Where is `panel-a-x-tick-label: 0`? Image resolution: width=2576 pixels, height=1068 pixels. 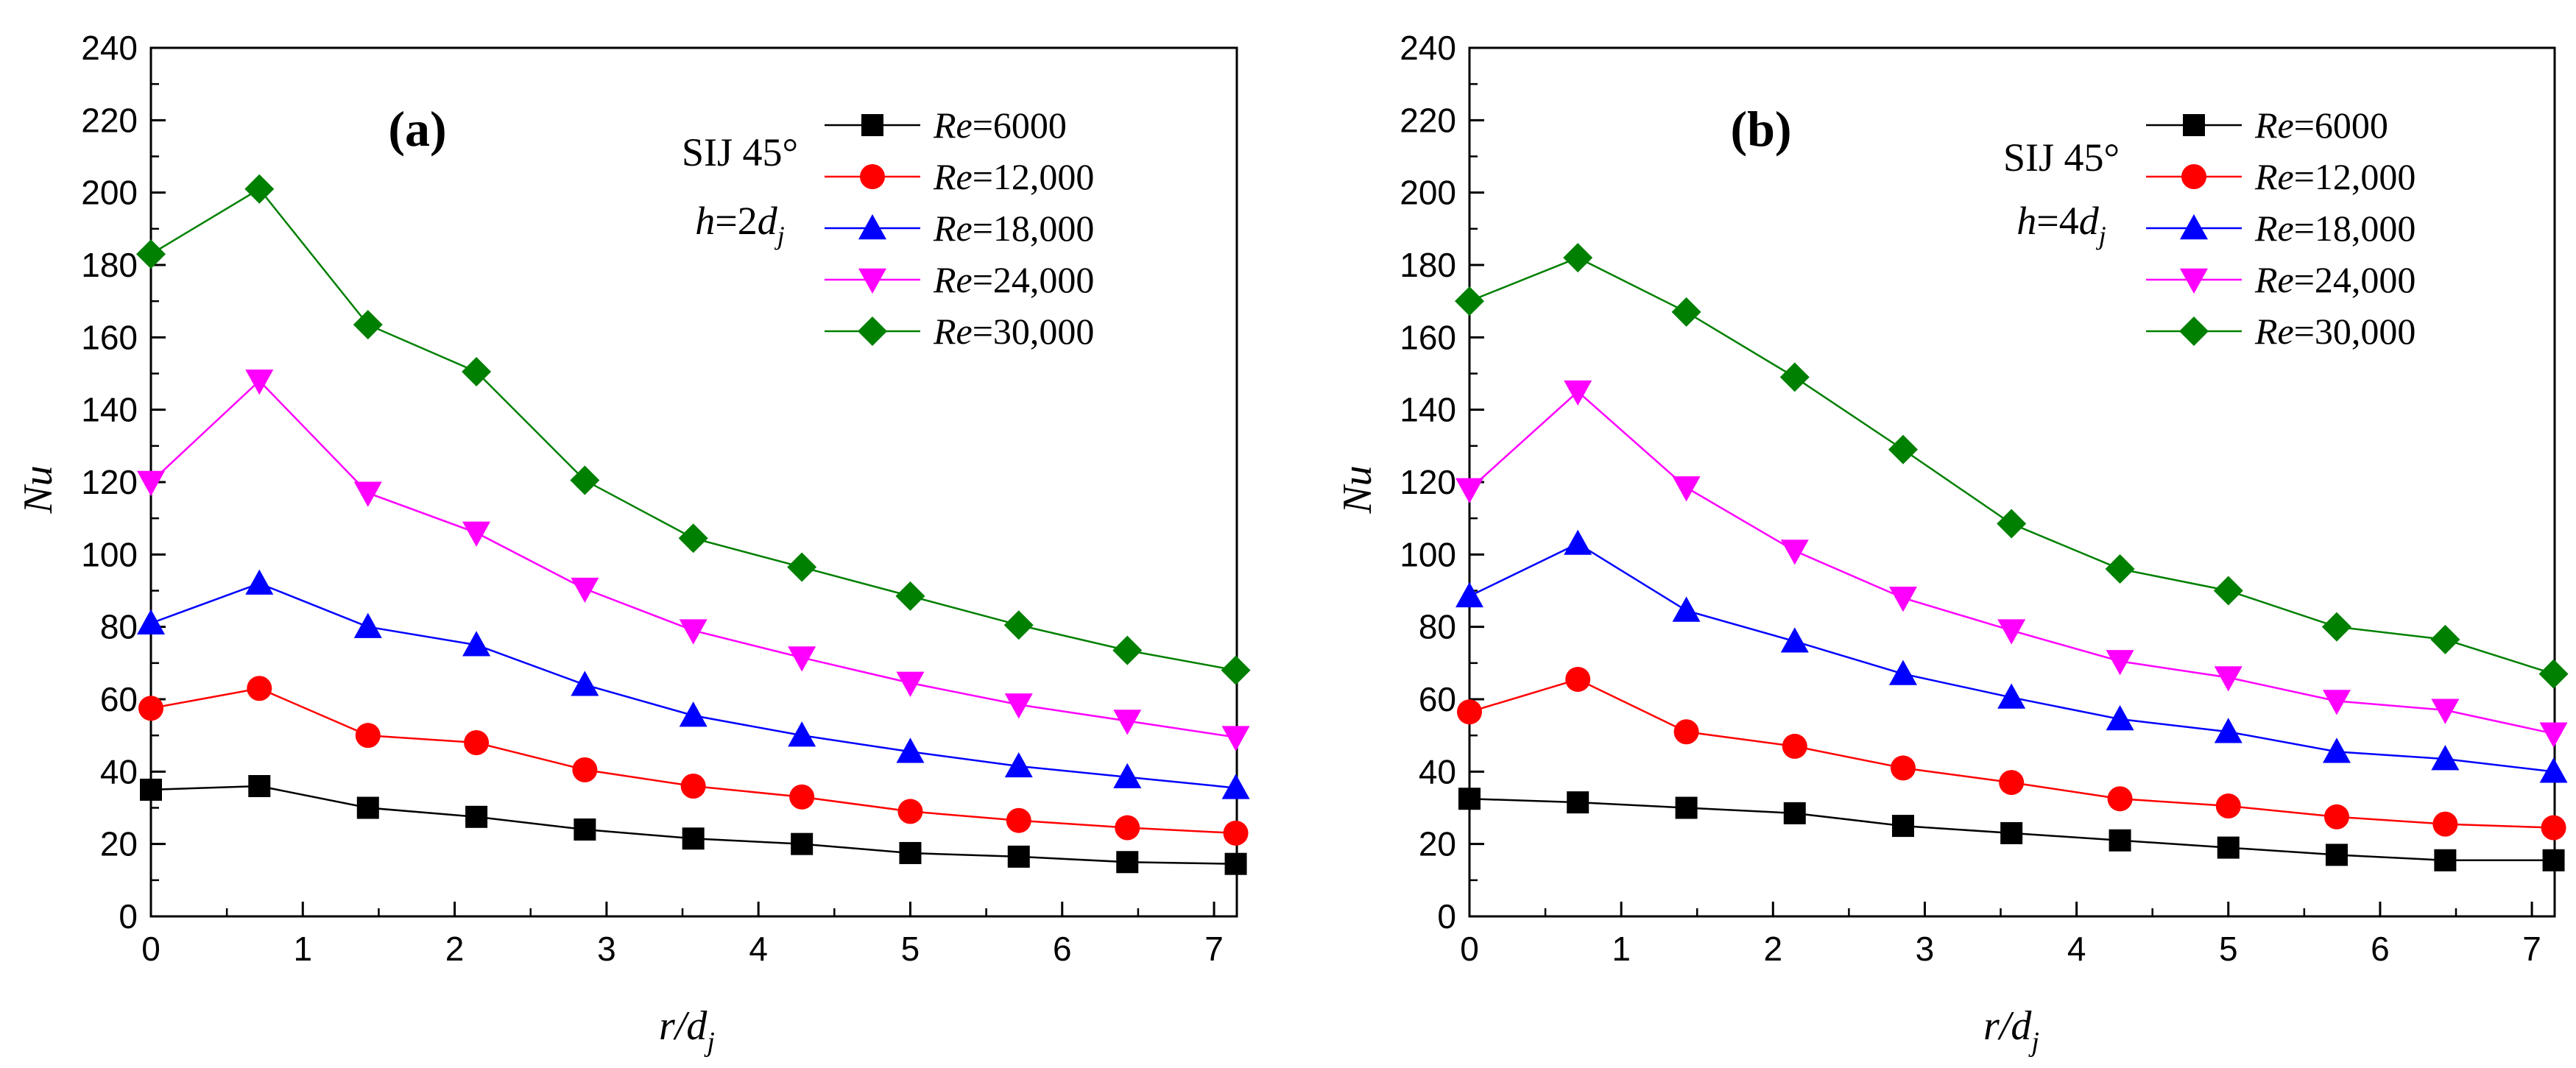 panel-a-x-tick-label: 0 is located at coordinates (150, 949).